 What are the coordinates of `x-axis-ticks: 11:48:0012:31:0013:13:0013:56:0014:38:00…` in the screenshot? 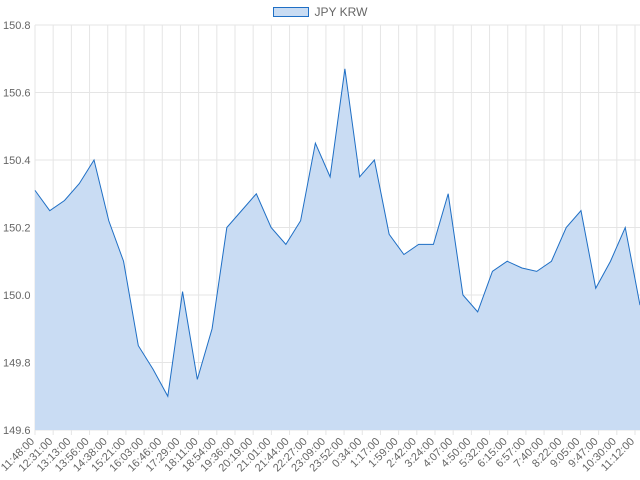 It's located at (318, 455).